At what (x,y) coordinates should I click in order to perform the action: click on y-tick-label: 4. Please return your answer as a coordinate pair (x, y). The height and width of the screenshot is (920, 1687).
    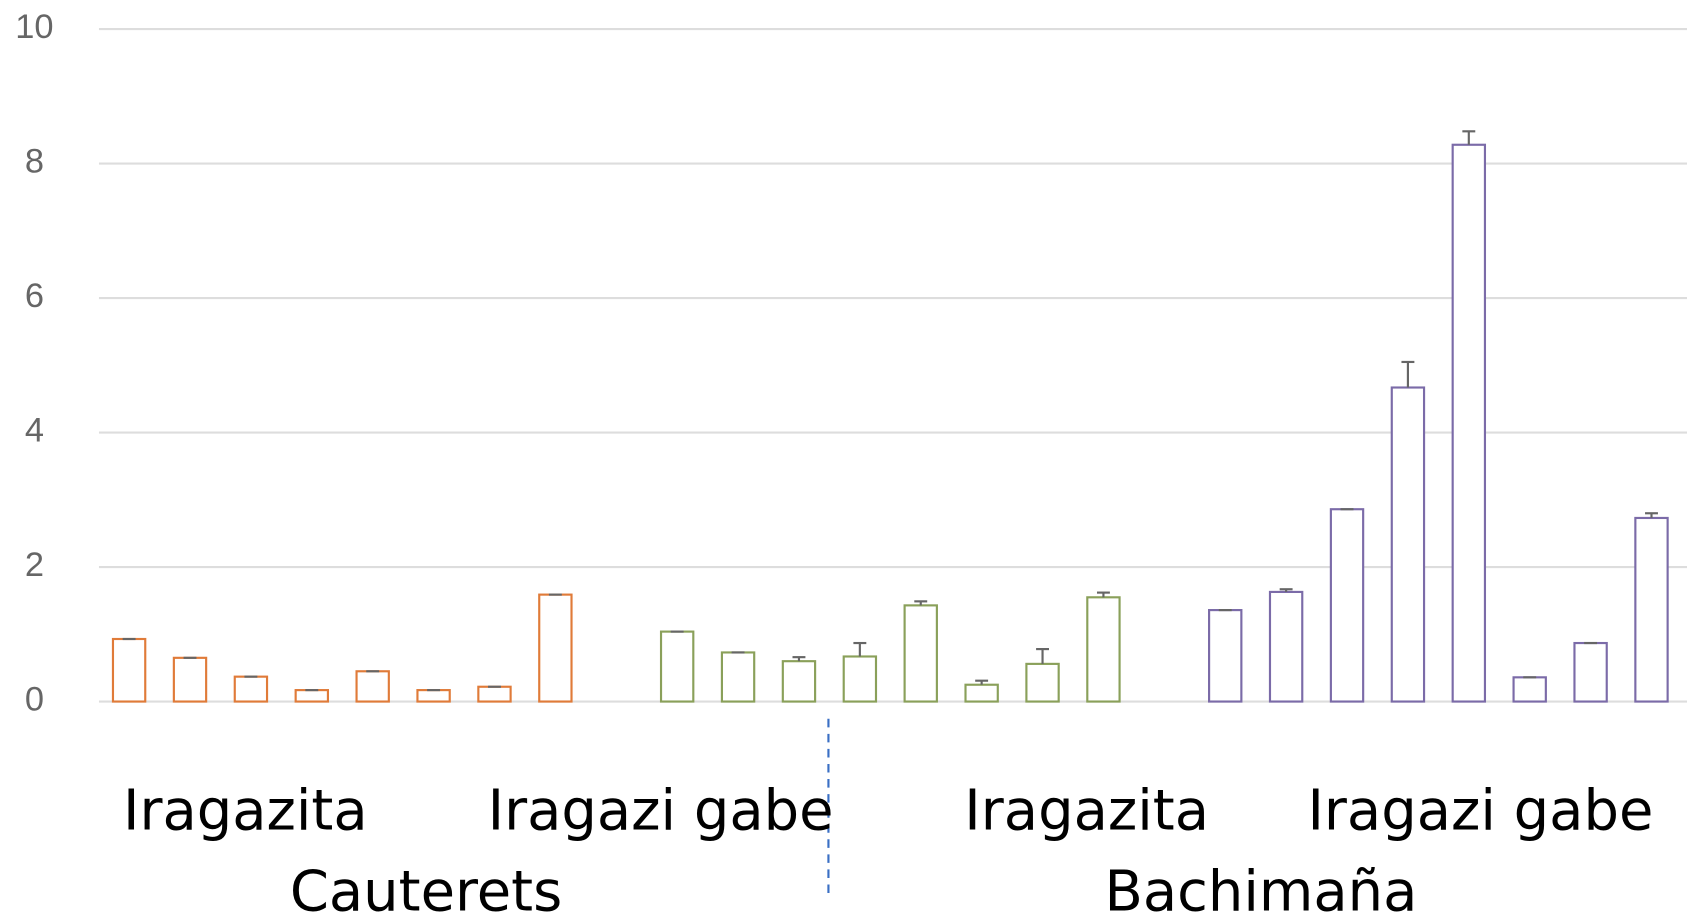
    Looking at the image, I should click on (34, 431).